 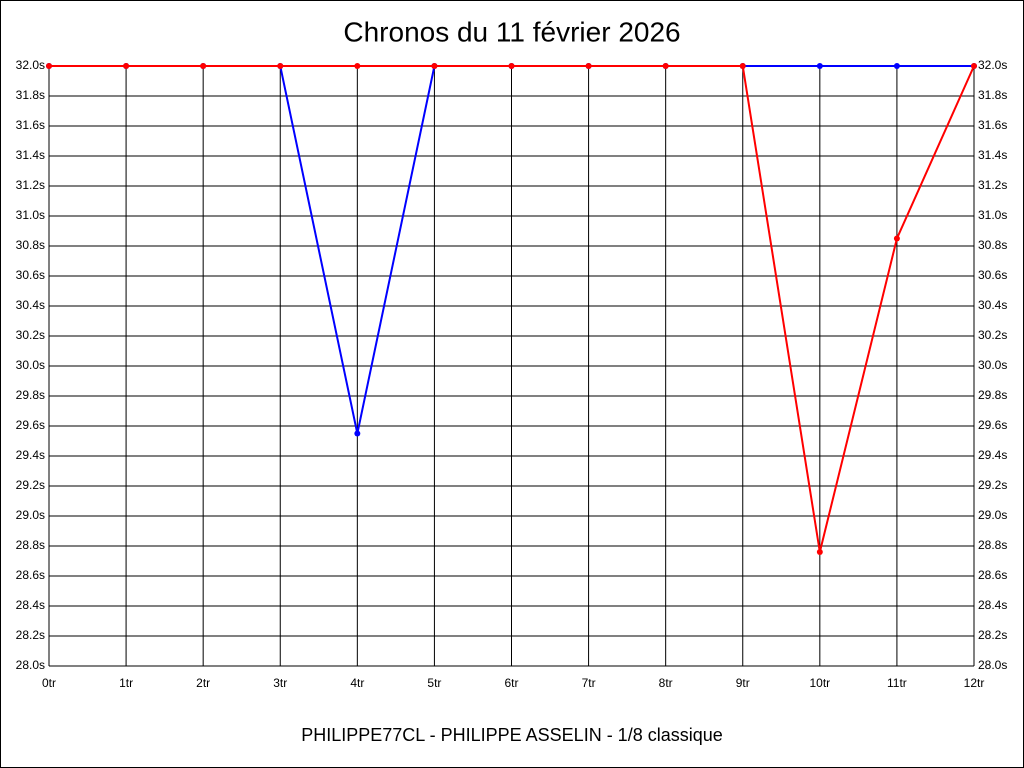 I want to click on y-tick-label: 30.4s, so click(x=30, y=305).